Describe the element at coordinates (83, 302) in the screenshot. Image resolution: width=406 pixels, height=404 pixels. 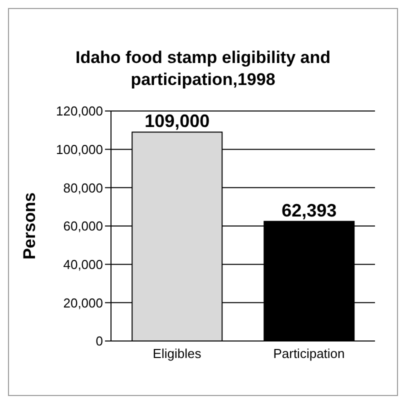
I see `y-tick-label: 20,000` at that location.